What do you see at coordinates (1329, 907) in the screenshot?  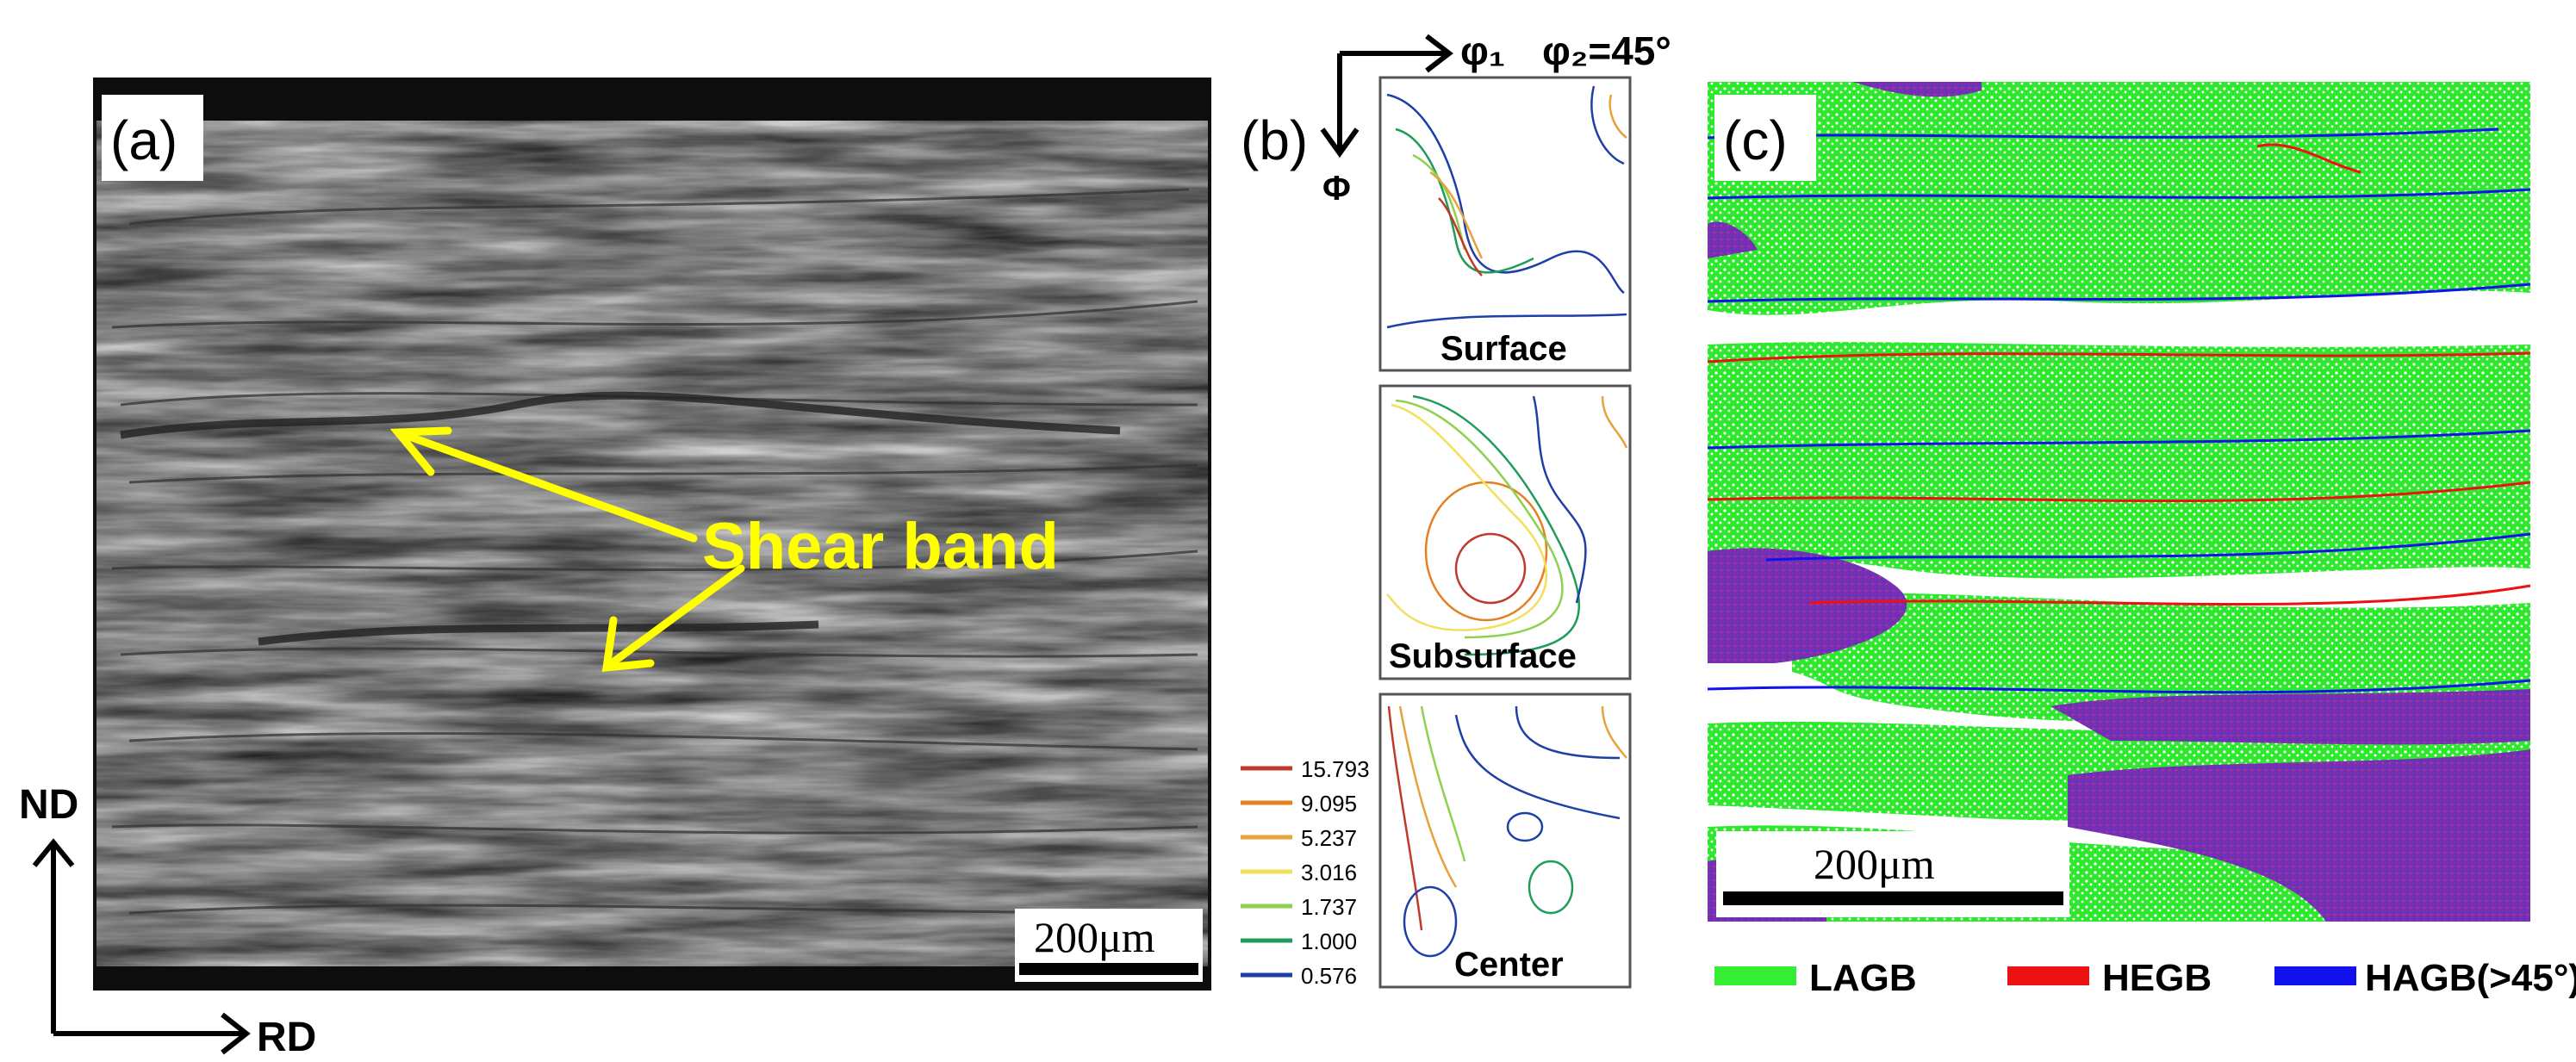 I see `legend-value-4: 1.737` at bounding box center [1329, 907].